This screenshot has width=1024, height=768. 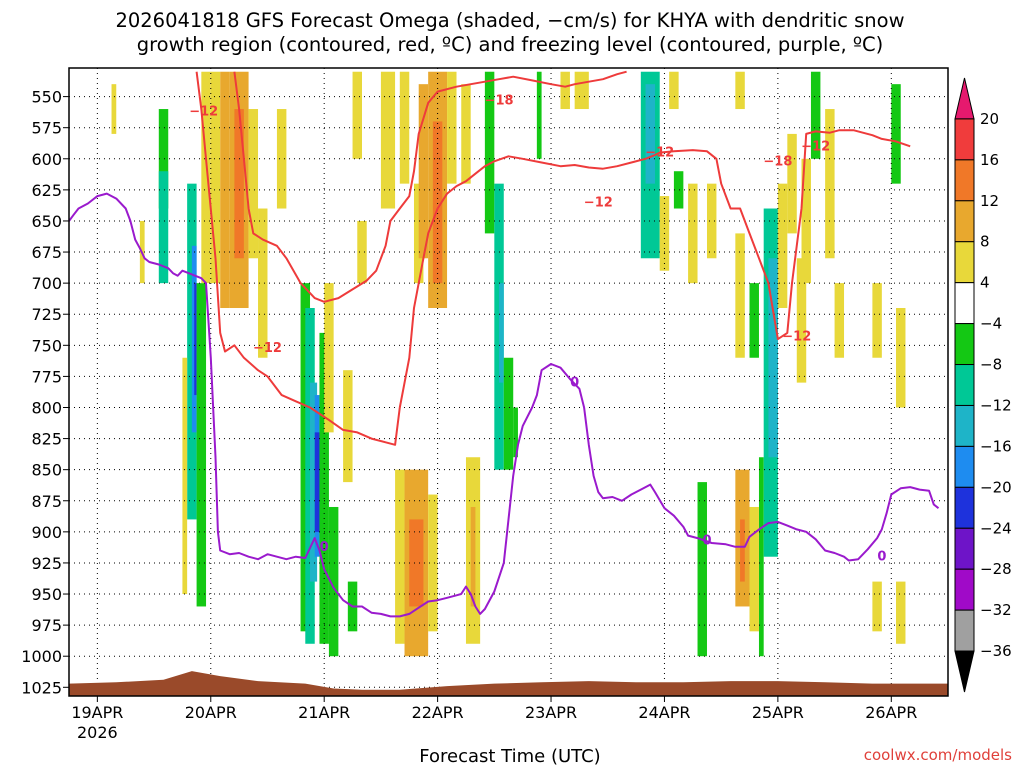 I want to click on x-tick-label-25APR: 25APR, so click(x=778, y=712).